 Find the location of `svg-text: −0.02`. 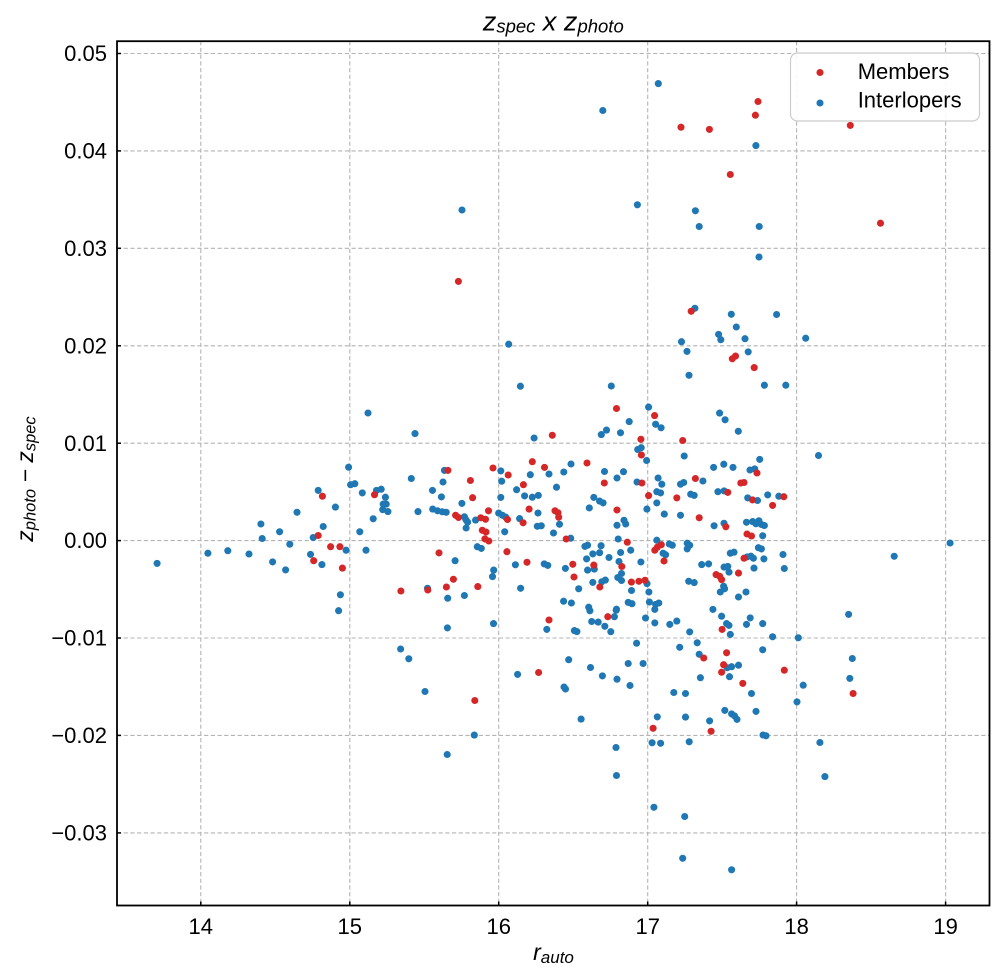

svg-text: −0.02 is located at coordinates (79, 735).